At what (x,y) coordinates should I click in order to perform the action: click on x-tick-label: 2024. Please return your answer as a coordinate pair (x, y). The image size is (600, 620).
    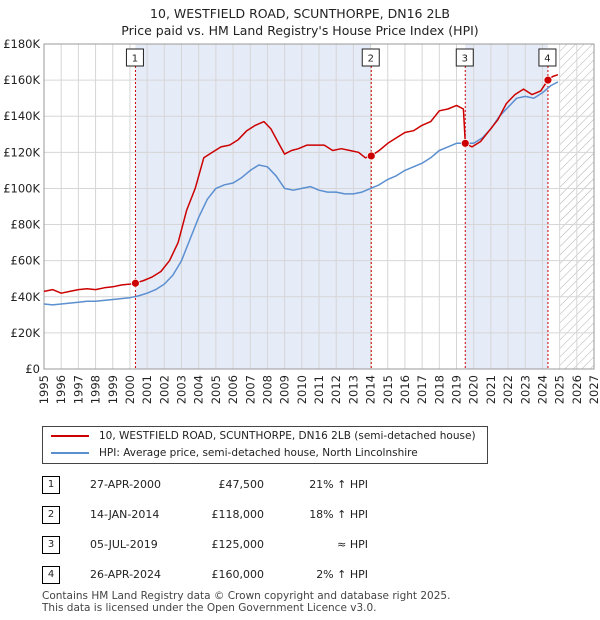
    Looking at the image, I should click on (542, 389).